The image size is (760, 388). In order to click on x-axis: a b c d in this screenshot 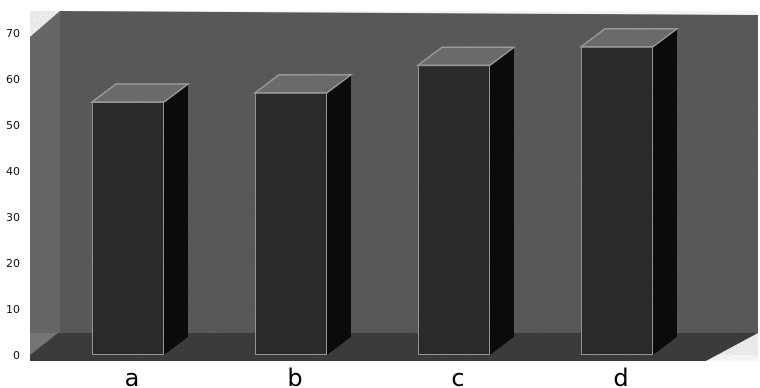, I will do `click(377, 376)`.